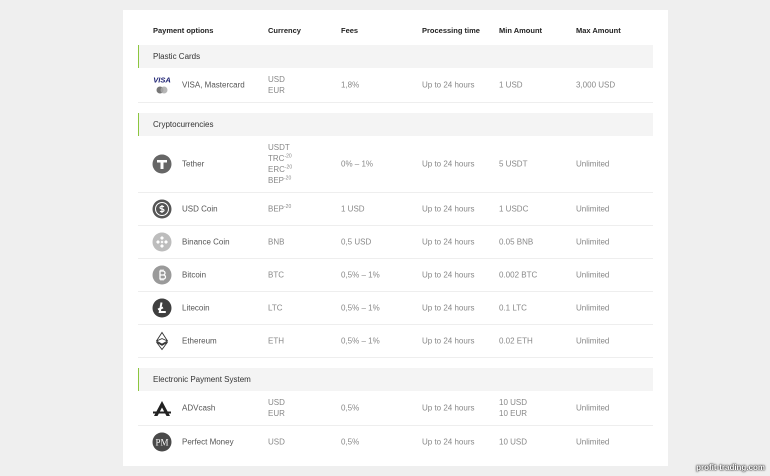 Image resolution: width=770 pixels, height=476 pixels. What do you see at coordinates (162, 80) in the screenshot?
I see `logo-text: VISA` at bounding box center [162, 80].